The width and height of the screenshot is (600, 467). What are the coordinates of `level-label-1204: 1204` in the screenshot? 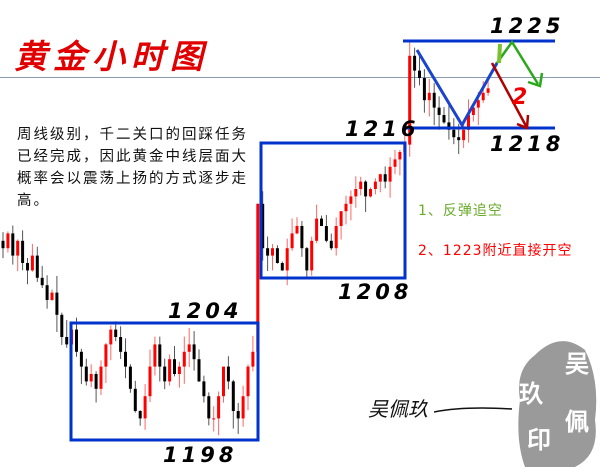 It's located at (205, 311).